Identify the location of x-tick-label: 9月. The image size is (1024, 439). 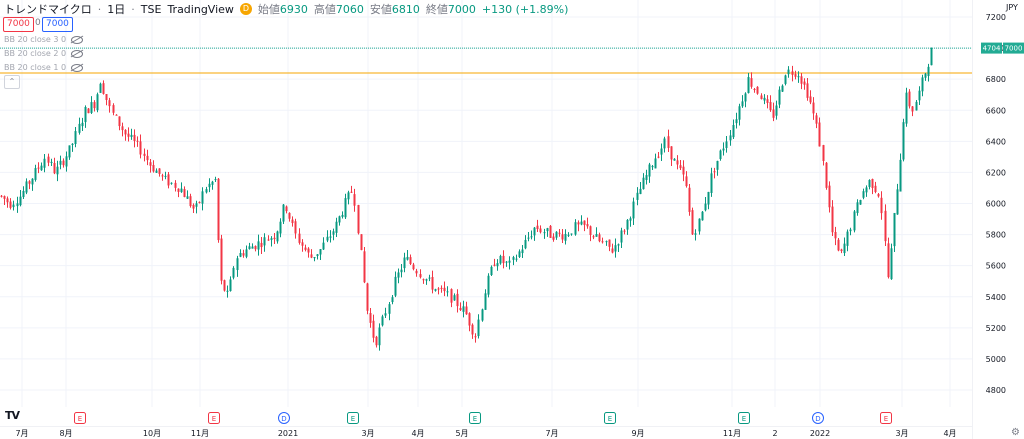
(637, 433).